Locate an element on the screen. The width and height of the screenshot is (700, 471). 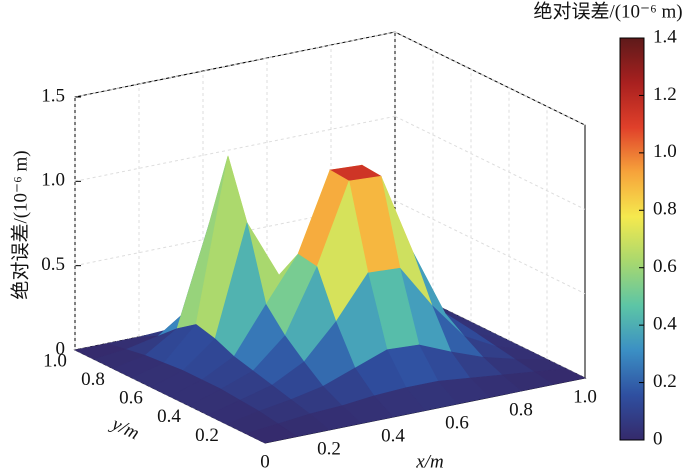
x-tick-label: 1.0 is located at coordinates (585, 396).